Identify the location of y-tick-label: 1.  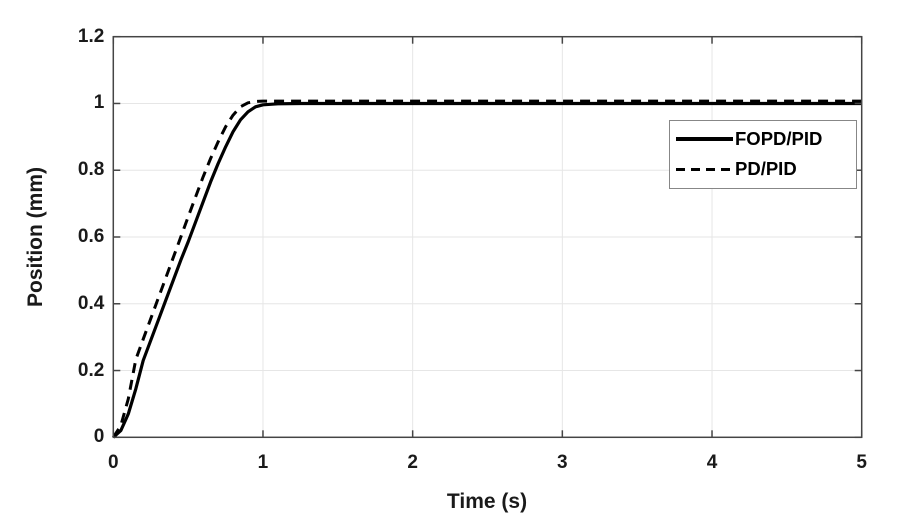
(99, 103).